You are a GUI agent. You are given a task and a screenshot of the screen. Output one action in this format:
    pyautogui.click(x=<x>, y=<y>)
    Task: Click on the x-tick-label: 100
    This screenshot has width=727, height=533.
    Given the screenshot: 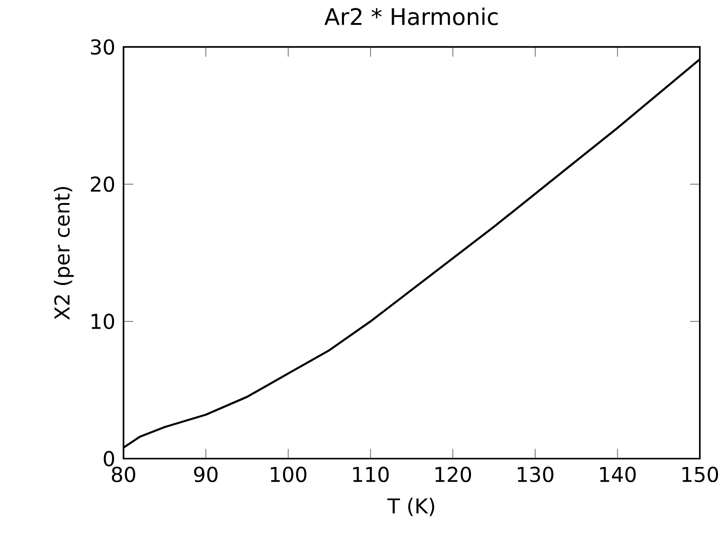 What is the action you would take?
    pyautogui.click(x=288, y=474)
    